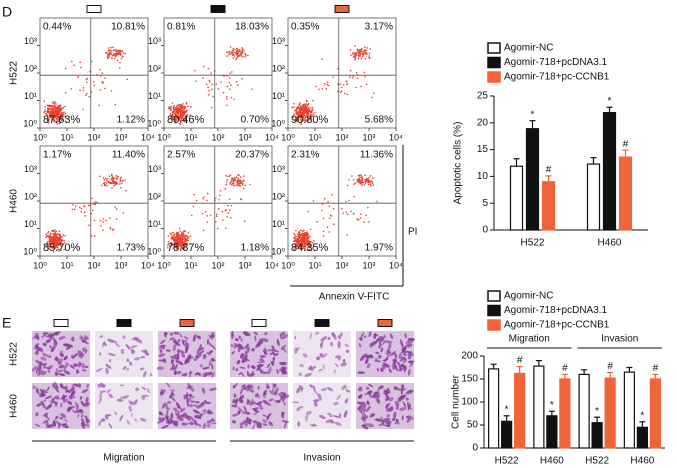 The height and width of the screenshot is (468, 677). I want to click on y-tick-label: 10⁰, so click(30, 123).